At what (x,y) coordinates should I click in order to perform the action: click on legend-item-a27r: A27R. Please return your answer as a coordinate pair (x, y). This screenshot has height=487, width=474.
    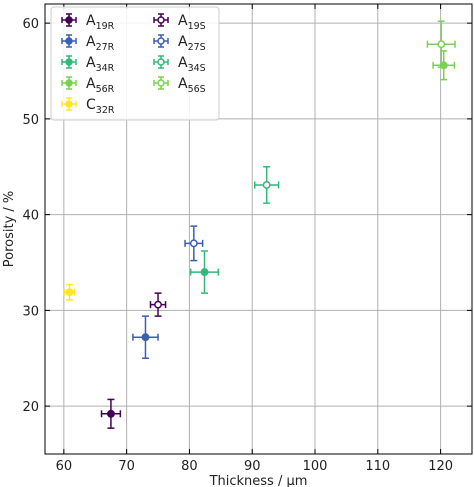
    Looking at the image, I should click on (88, 43).